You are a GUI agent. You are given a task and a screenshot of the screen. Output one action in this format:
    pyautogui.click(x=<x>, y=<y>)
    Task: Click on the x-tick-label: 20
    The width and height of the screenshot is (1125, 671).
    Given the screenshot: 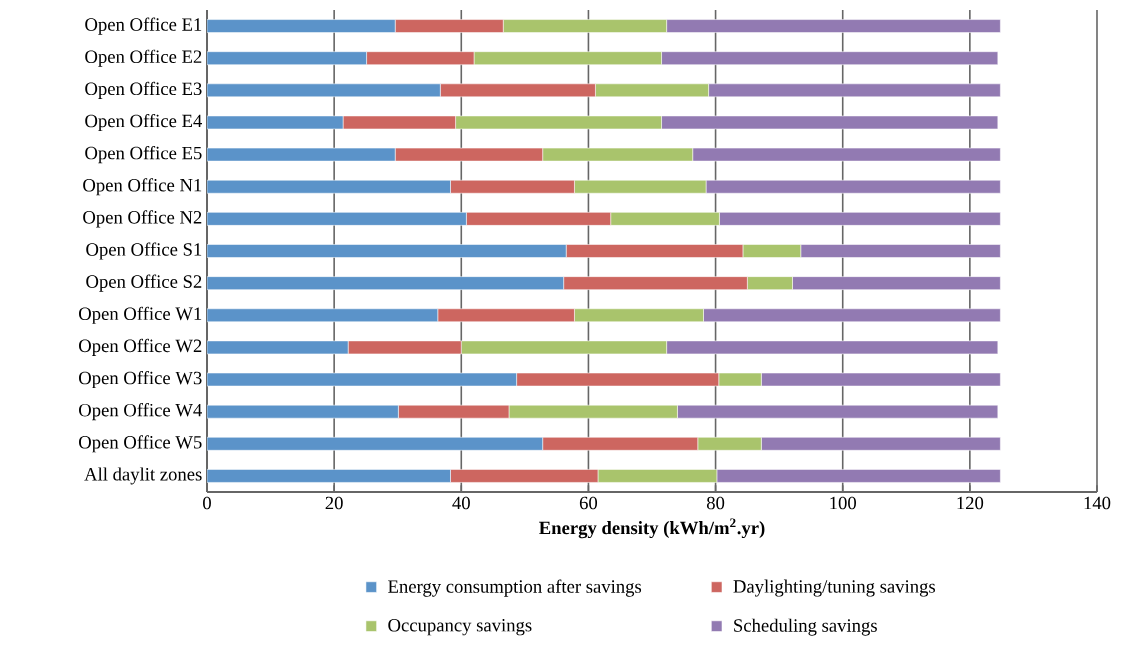 What is the action you would take?
    pyautogui.click(x=334, y=503)
    